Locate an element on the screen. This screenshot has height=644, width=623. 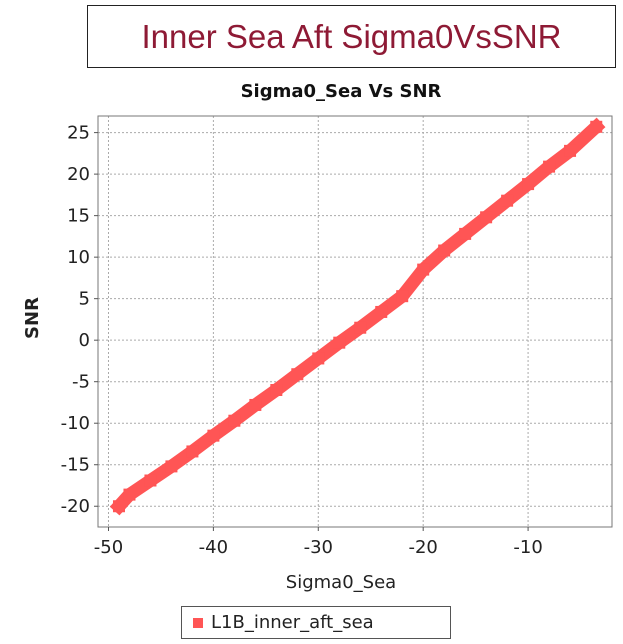
y-axis-label: SNR is located at coordinates (32, 318).